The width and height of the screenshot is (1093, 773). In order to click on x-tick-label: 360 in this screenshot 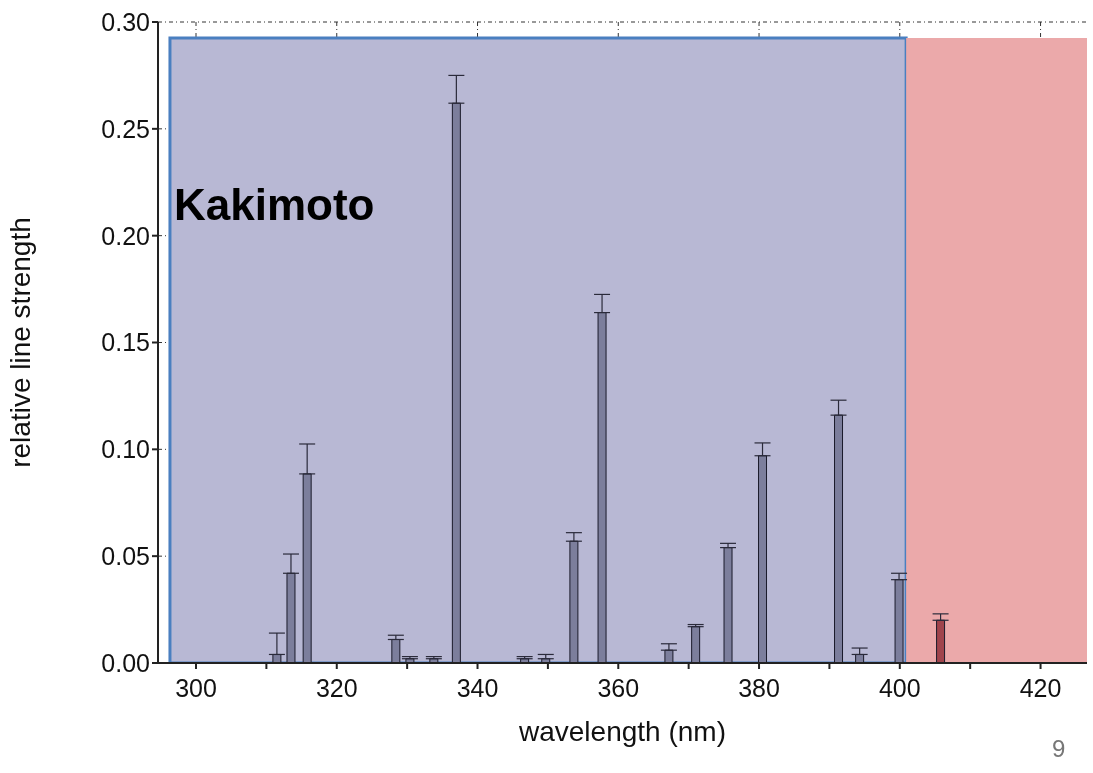, I will do `click(618, 687)`.